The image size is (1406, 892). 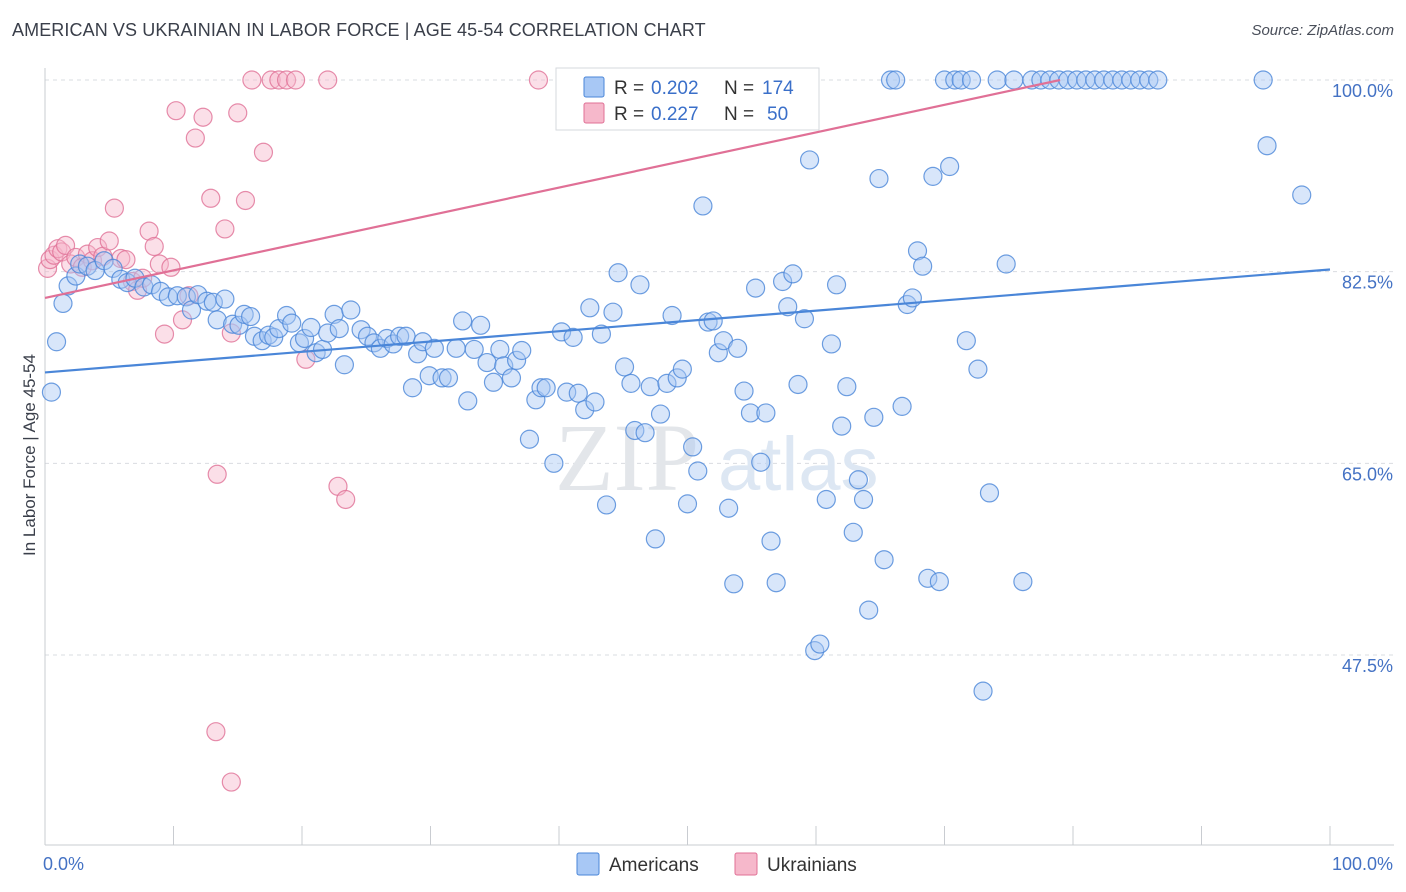 What do you see at coordinates (675, 88) in the screenshot?
I see `legend-r-value-americans: 0.202` at bounding box center [675, 88].